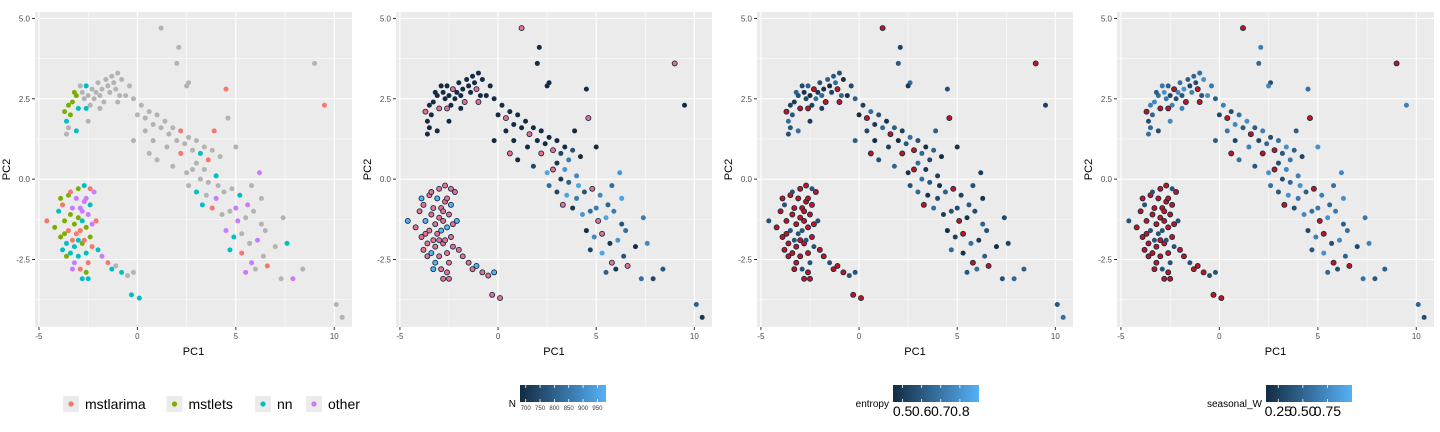 This screenshot has height=432, width=1440. Describe the element at coordinates (872, 404) in the screenshot. I see `legend-title: entropy` at that location.